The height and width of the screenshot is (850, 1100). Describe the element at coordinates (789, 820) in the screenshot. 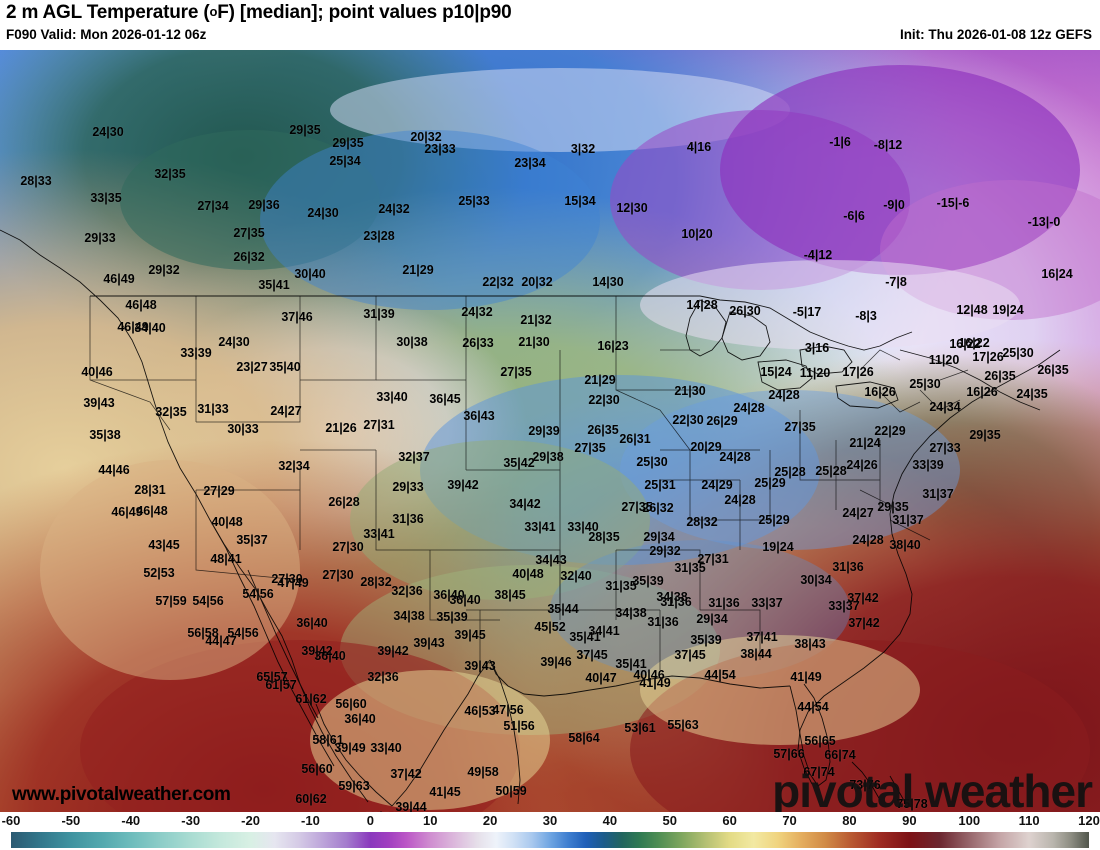

I see `colorbar-tick: 70` at that location.